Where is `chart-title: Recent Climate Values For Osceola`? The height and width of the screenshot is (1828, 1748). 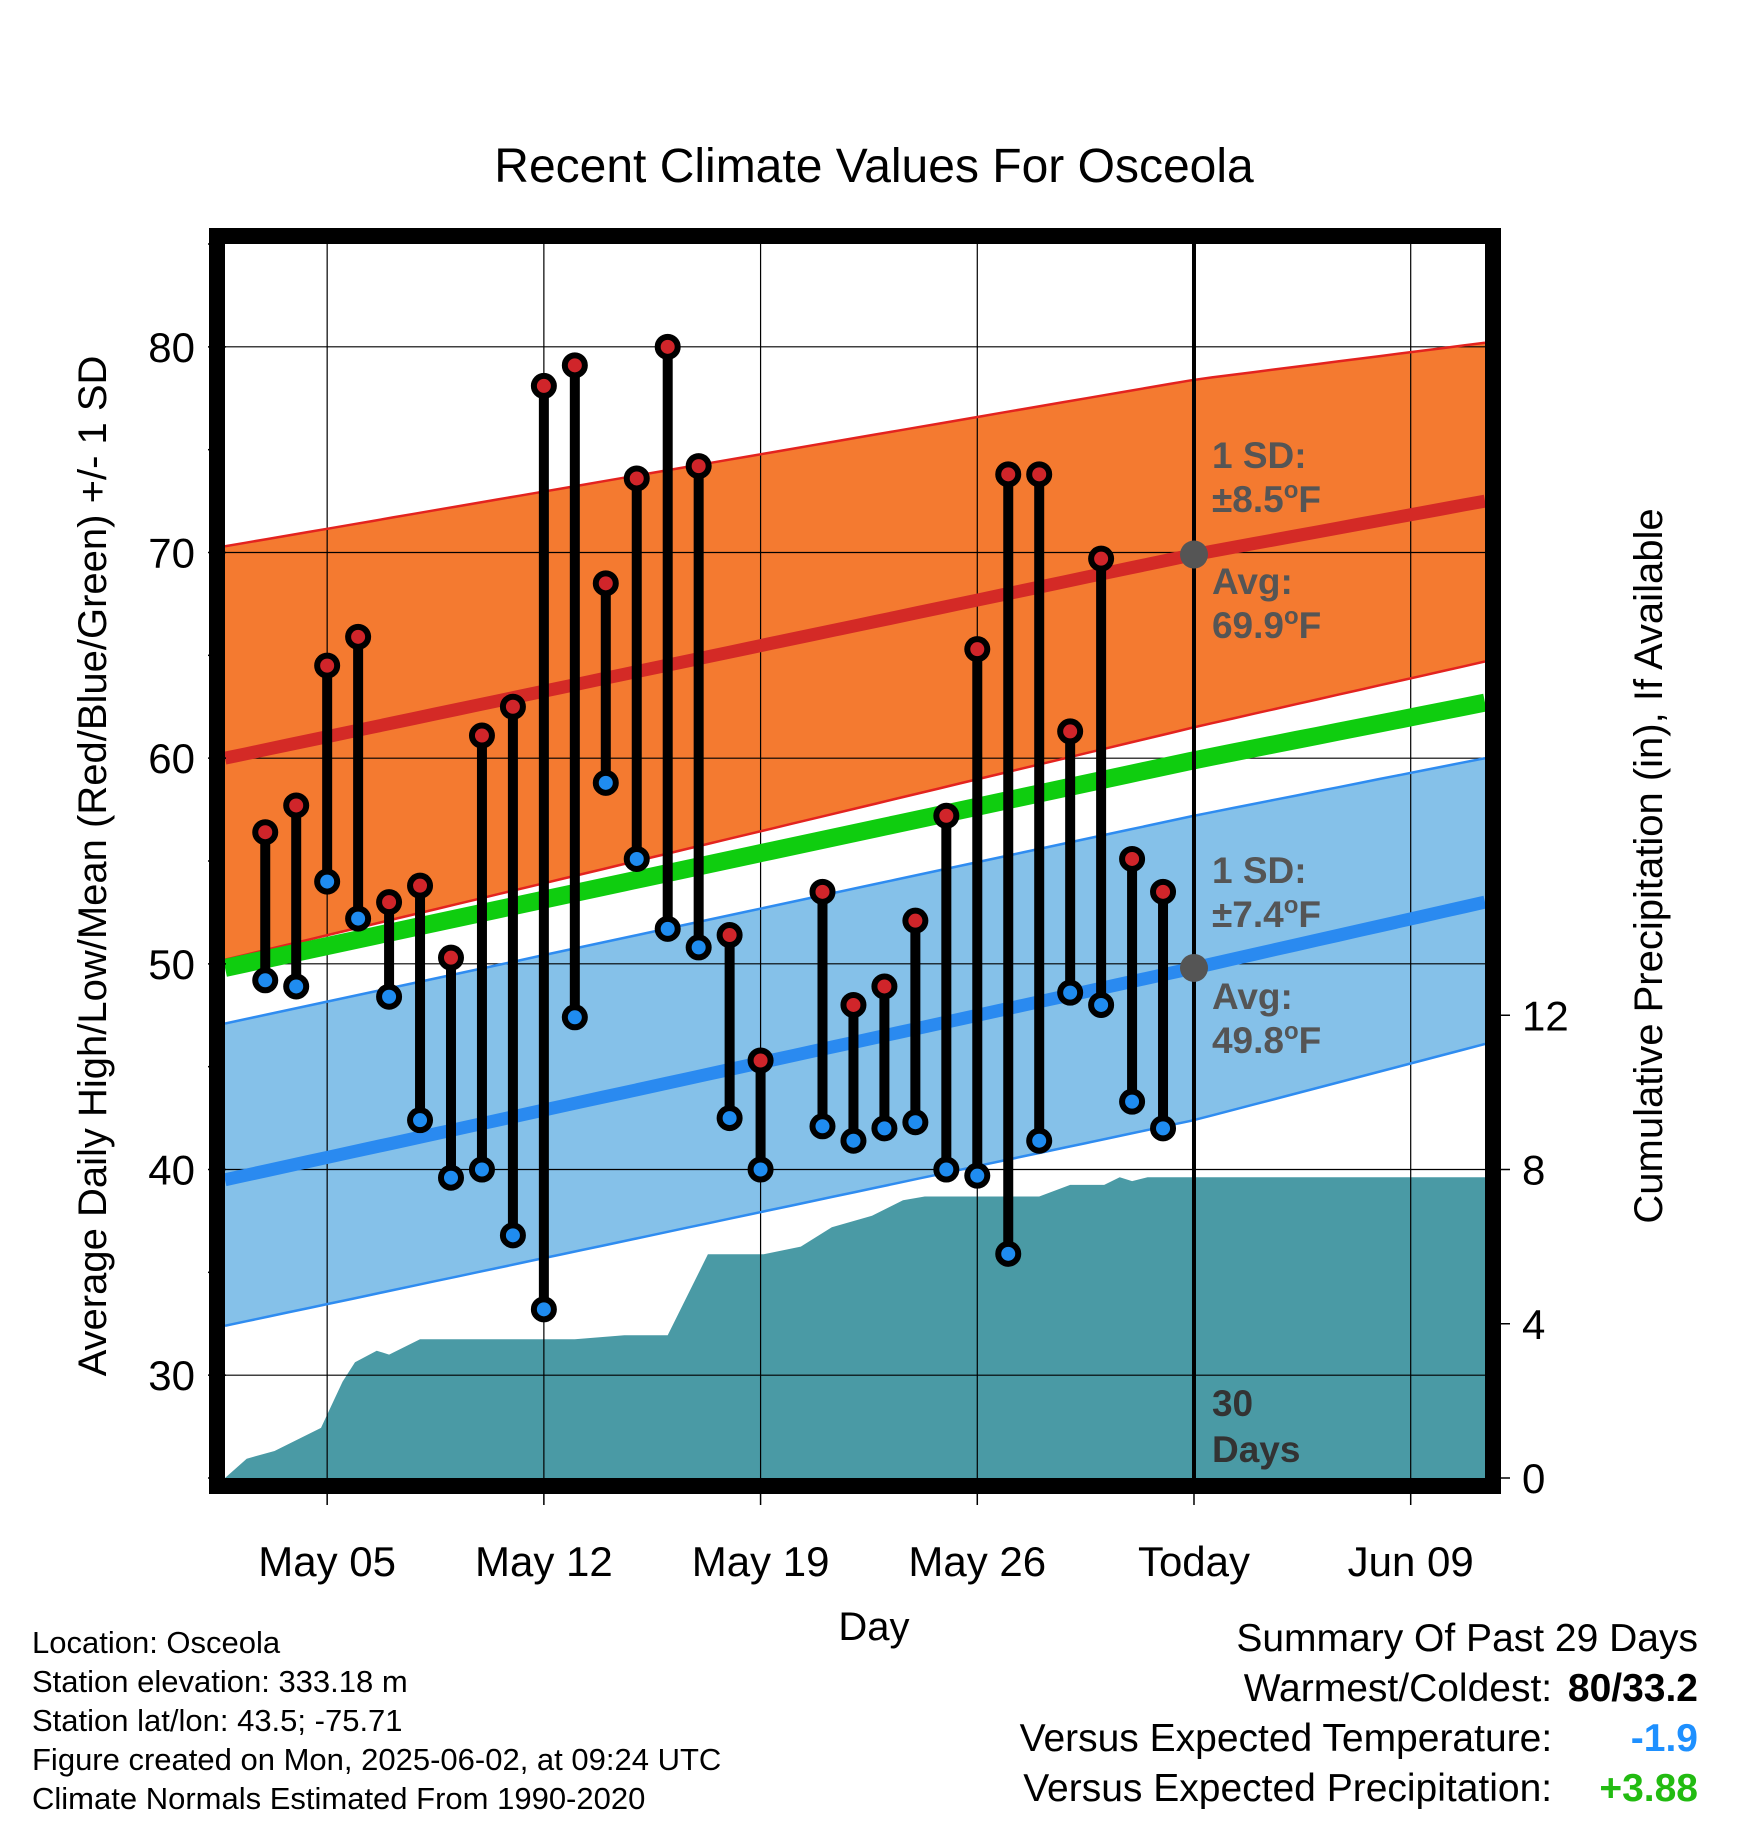 chart-title: Recent Climate Values For Osceola is located at coordinates (874, 166).